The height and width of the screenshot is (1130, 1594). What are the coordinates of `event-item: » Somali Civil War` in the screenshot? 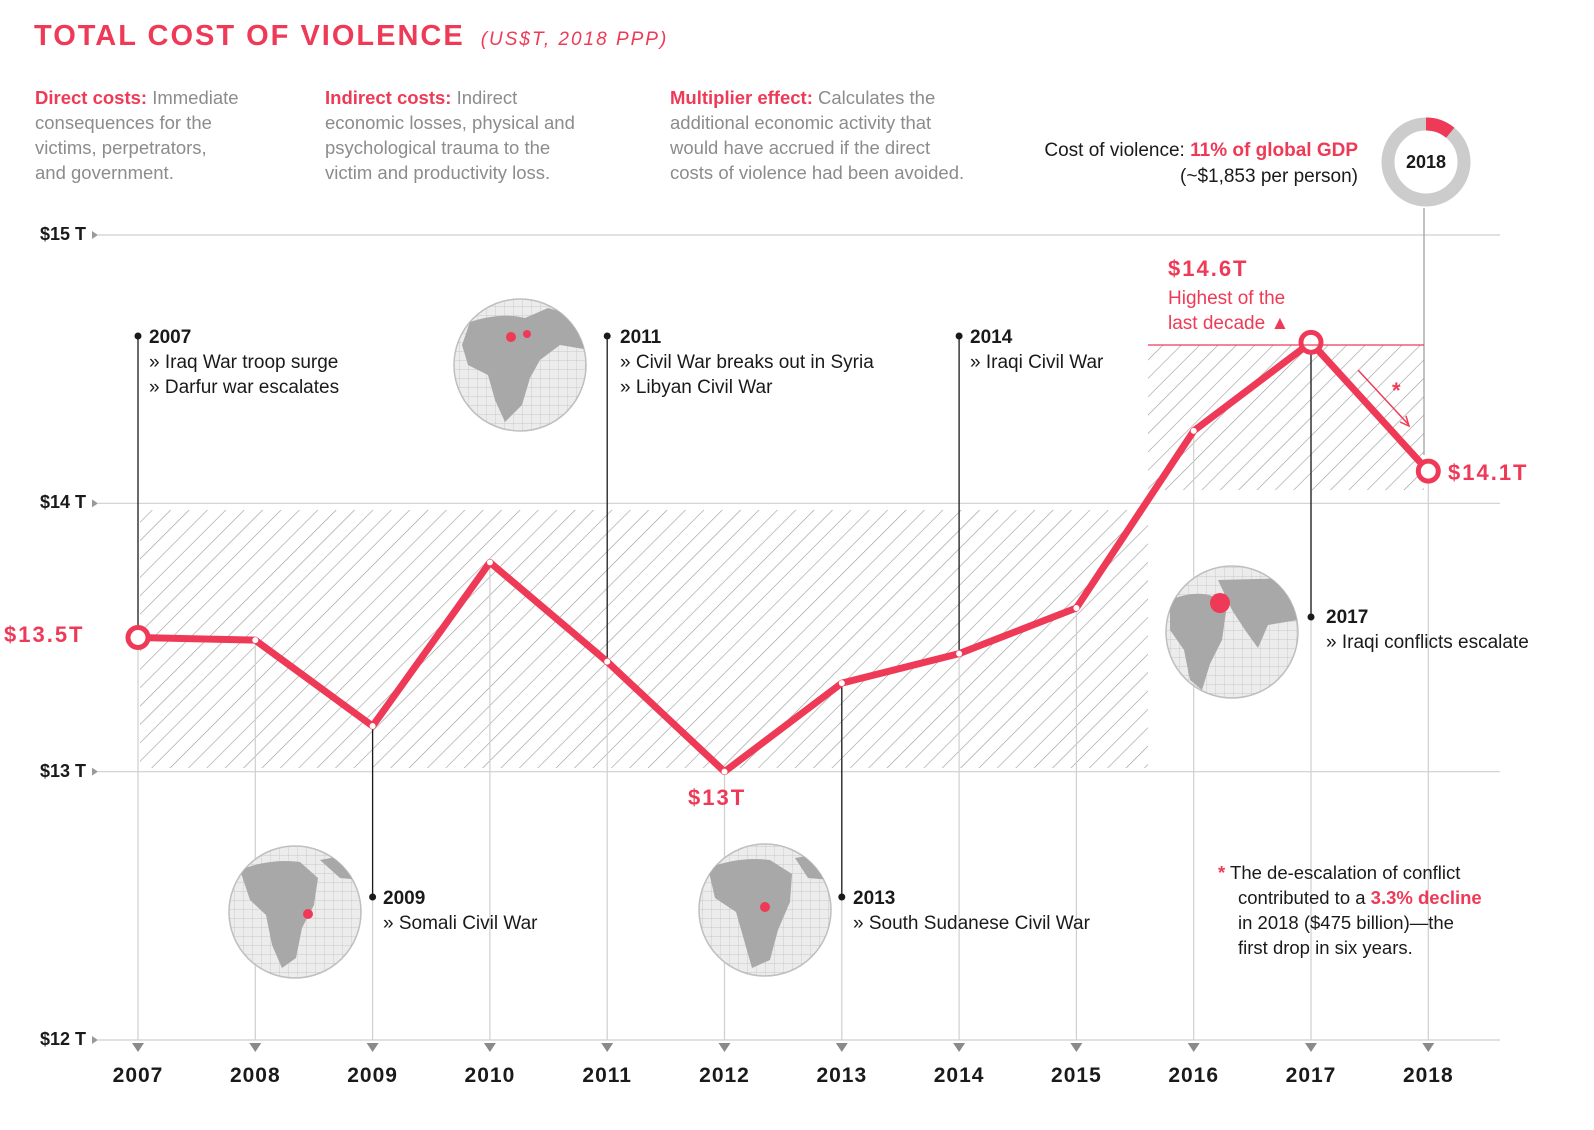 It's located at (460, 923).